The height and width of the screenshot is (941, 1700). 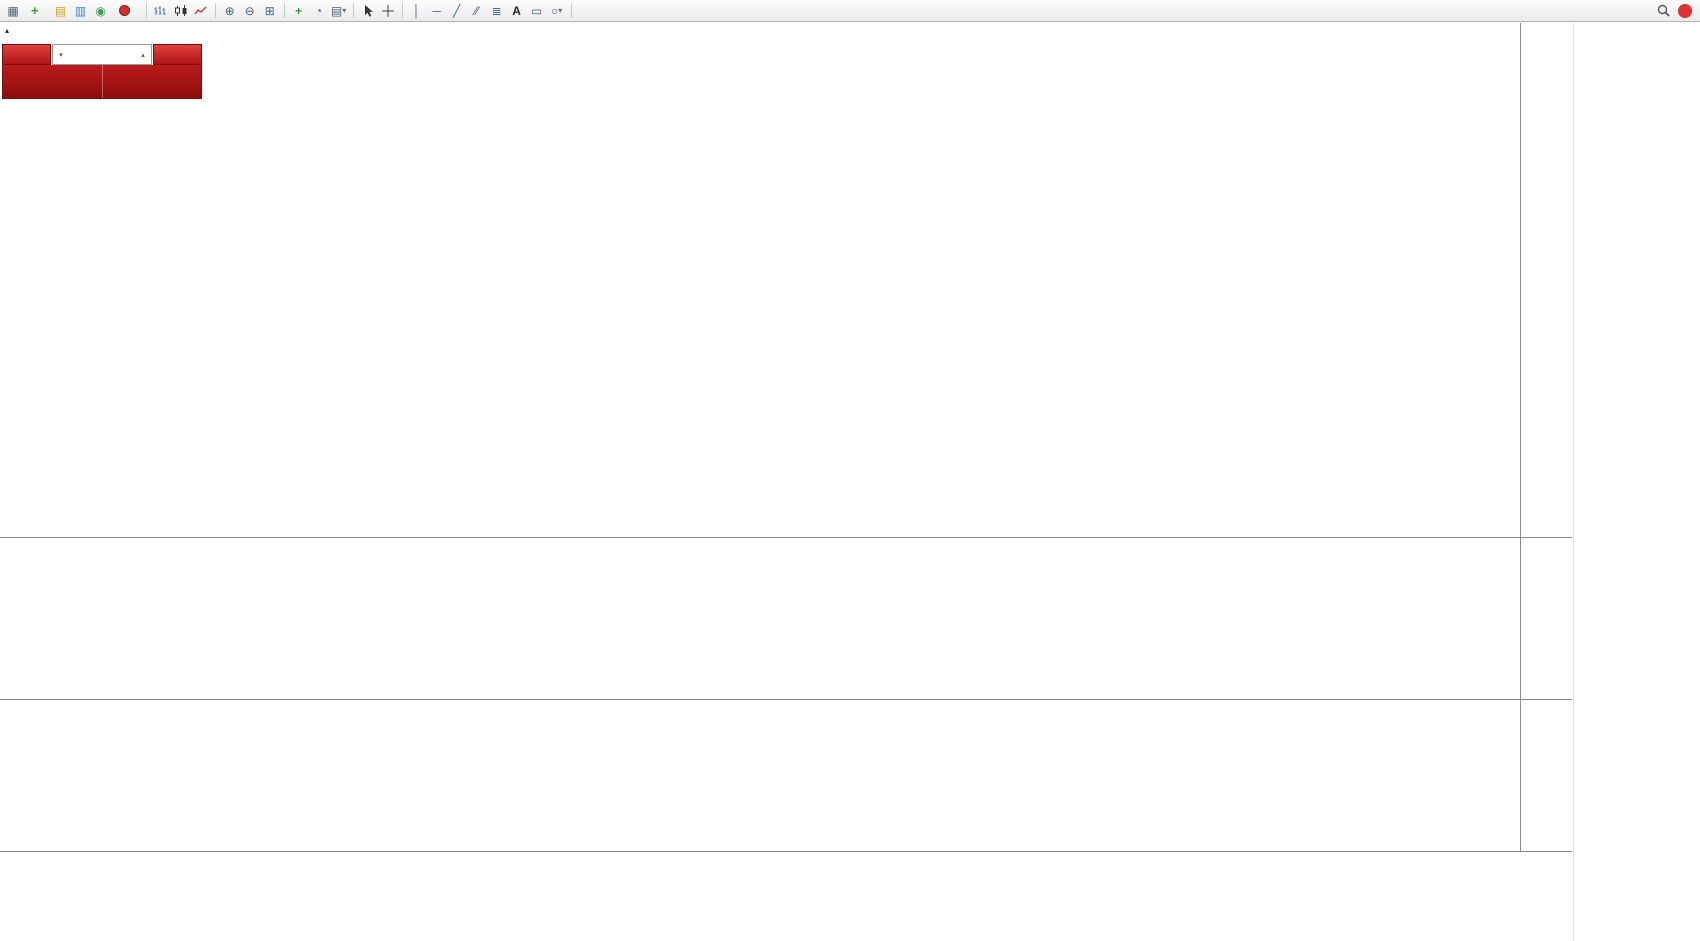 I want to click on terminal-icon: ◉, so click(x=100, y=10).